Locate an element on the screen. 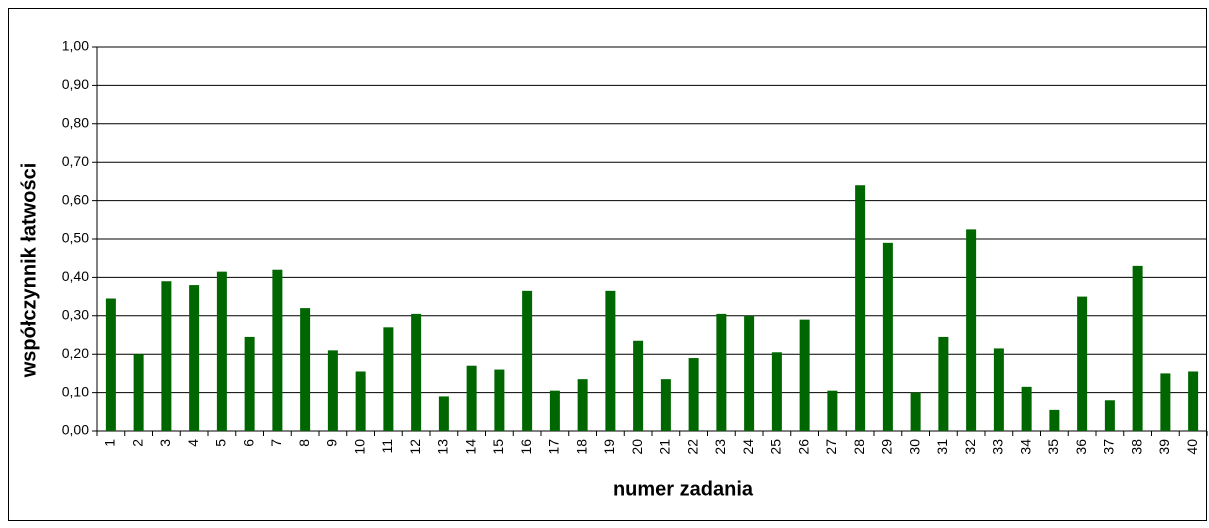  x-tick-label: 8 is located at coordinates (304, 443).